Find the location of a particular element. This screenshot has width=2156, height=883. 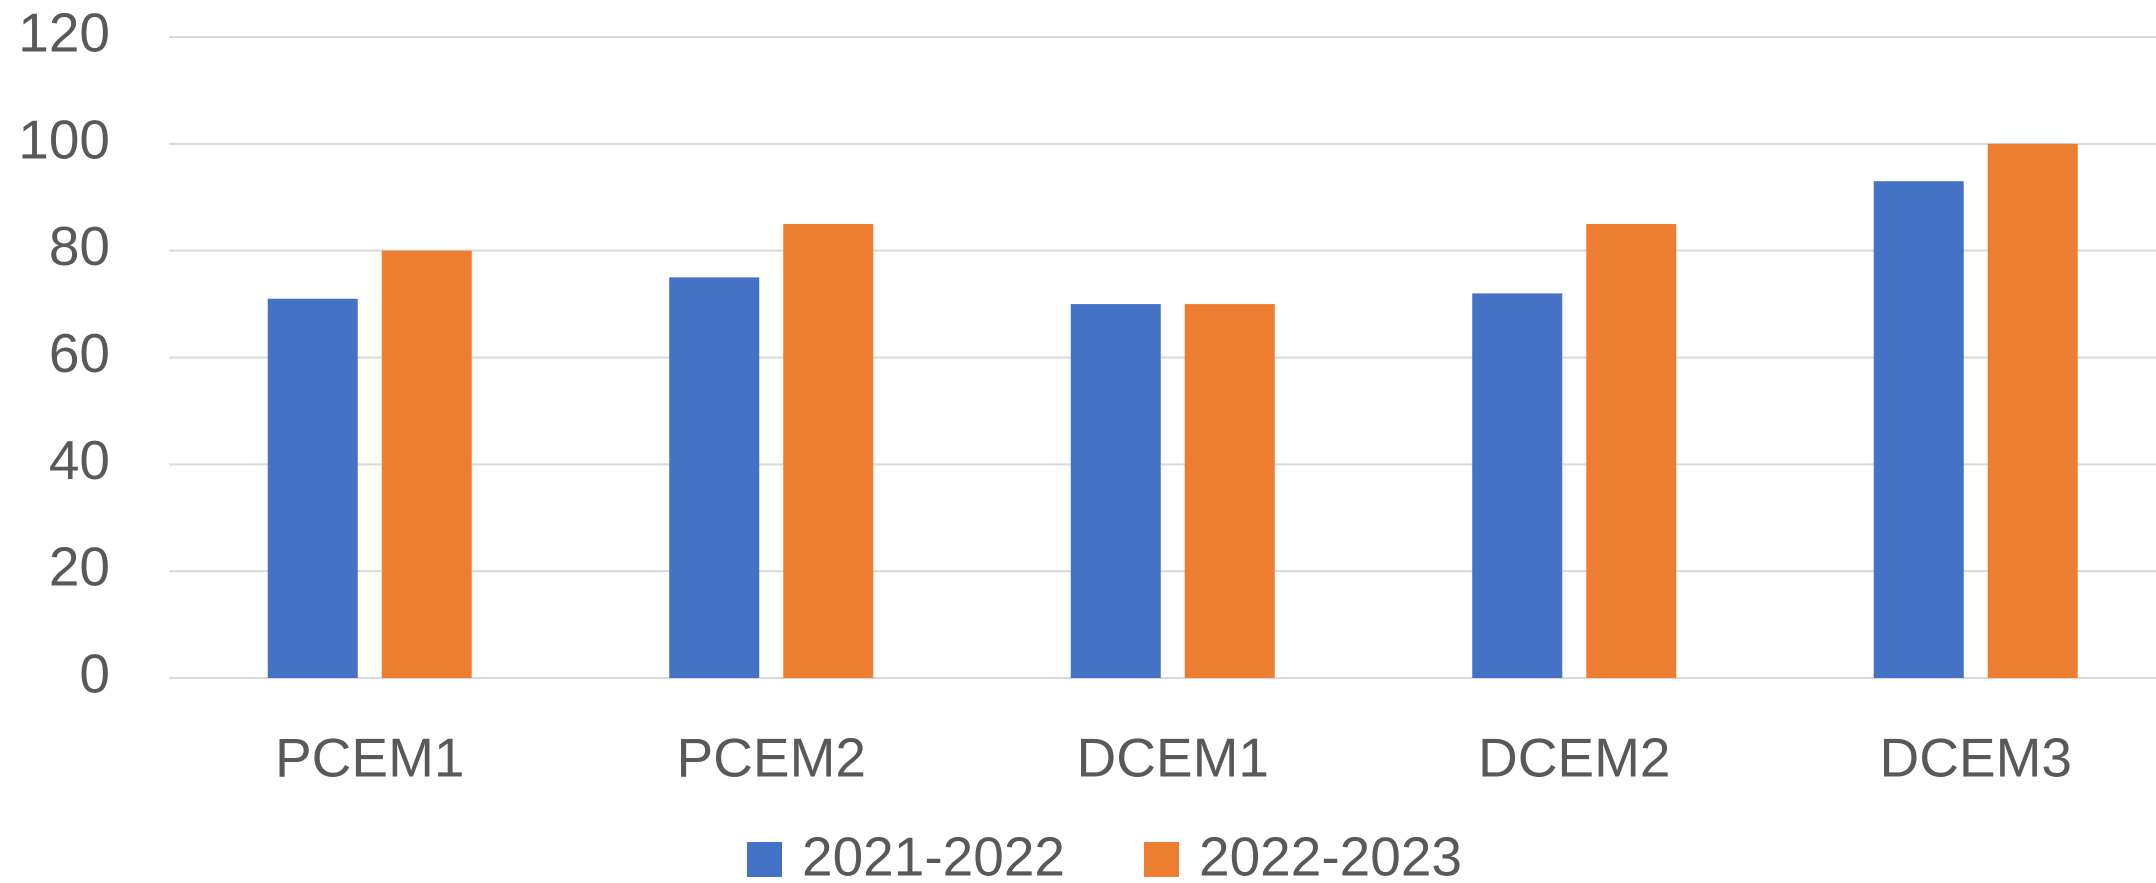

y-tick-label: 120 is located at coordinates (64, 33).